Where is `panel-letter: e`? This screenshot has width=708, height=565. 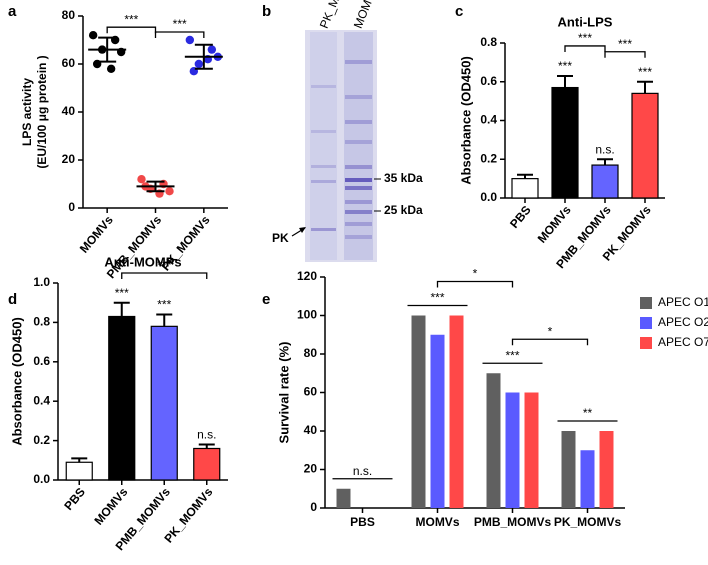 panel-letter: e is located at coordinates (266, 299).